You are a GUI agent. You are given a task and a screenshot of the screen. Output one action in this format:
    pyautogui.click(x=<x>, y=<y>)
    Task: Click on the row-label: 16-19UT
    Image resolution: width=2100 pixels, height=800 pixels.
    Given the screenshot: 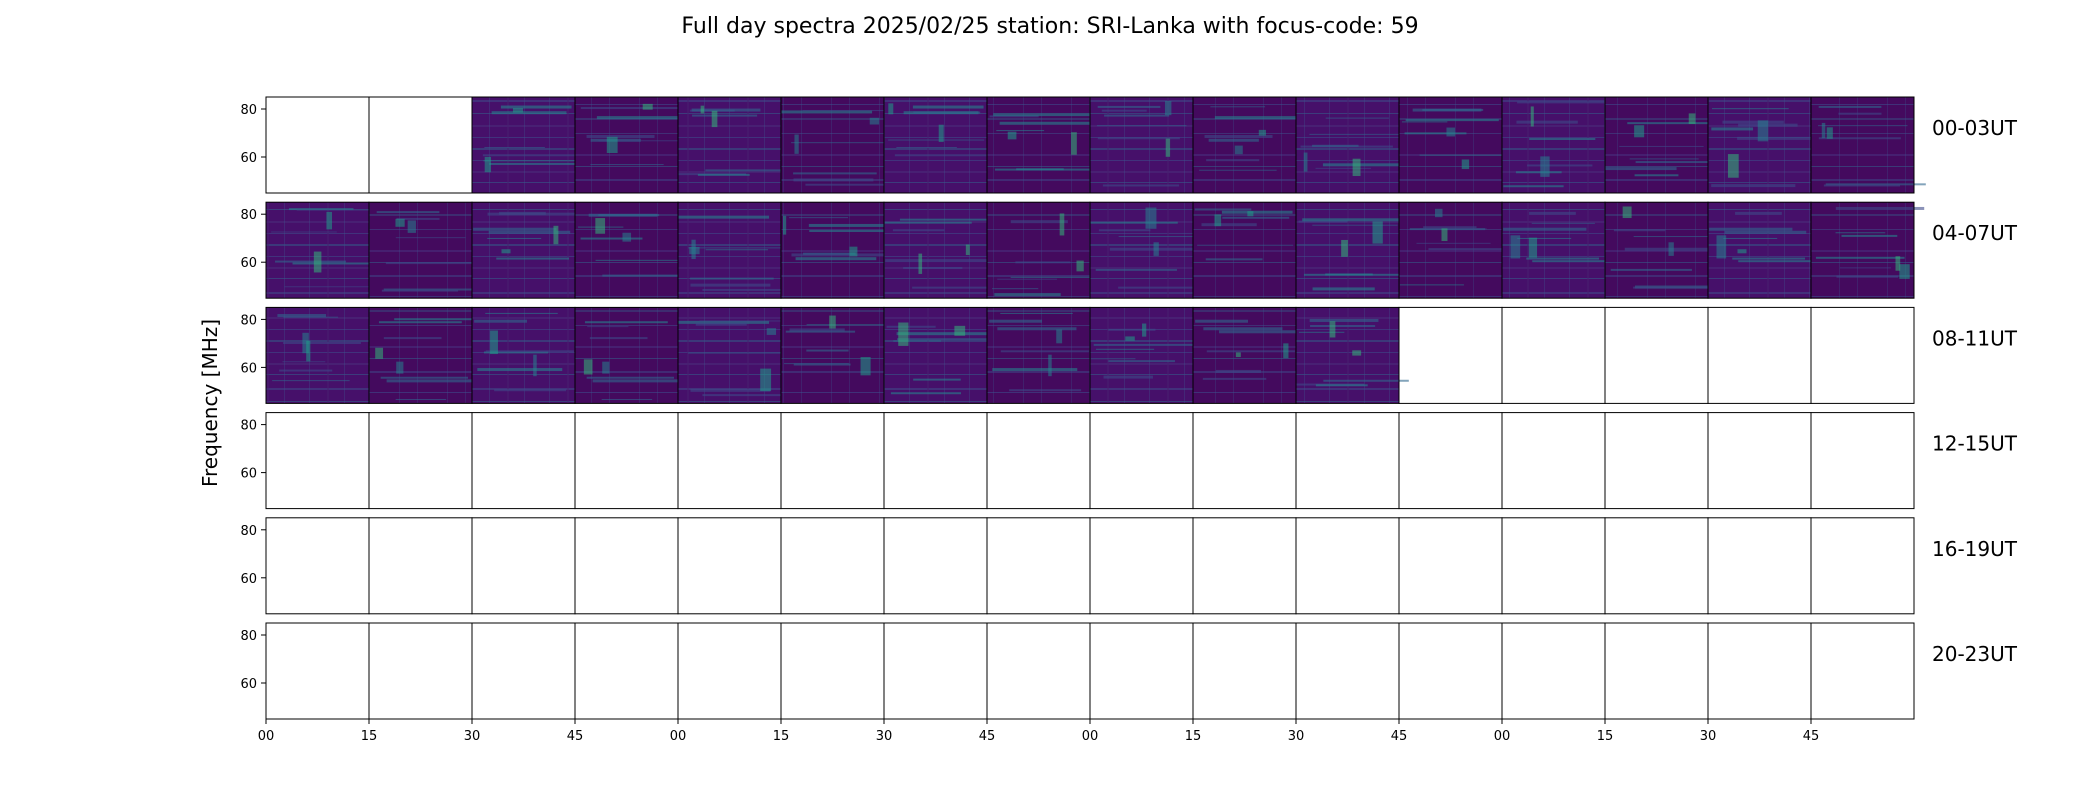 What is the action you would take?
    pyautogui.click(x=1975, y=549)
    